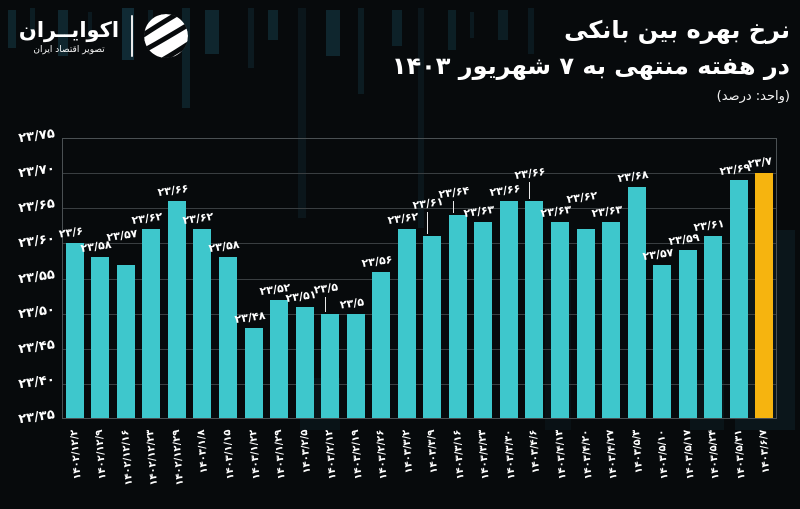  Describe the element at coordinates (484, 454) in the screenshot. I see `x-axis-label-text: ۱۴۰۳/۳/۲۳` at that location.